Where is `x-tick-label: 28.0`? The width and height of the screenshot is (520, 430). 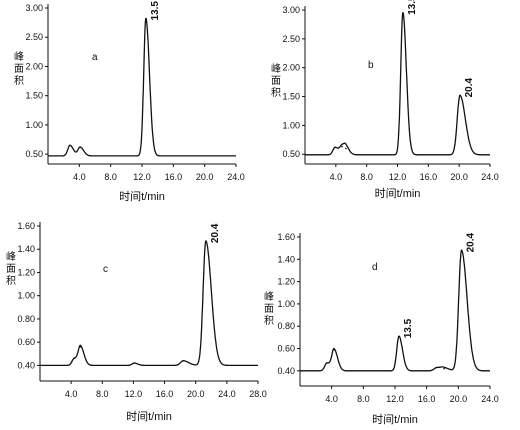 x-tick-label: 28.0 is located at coordinates (258, 394).